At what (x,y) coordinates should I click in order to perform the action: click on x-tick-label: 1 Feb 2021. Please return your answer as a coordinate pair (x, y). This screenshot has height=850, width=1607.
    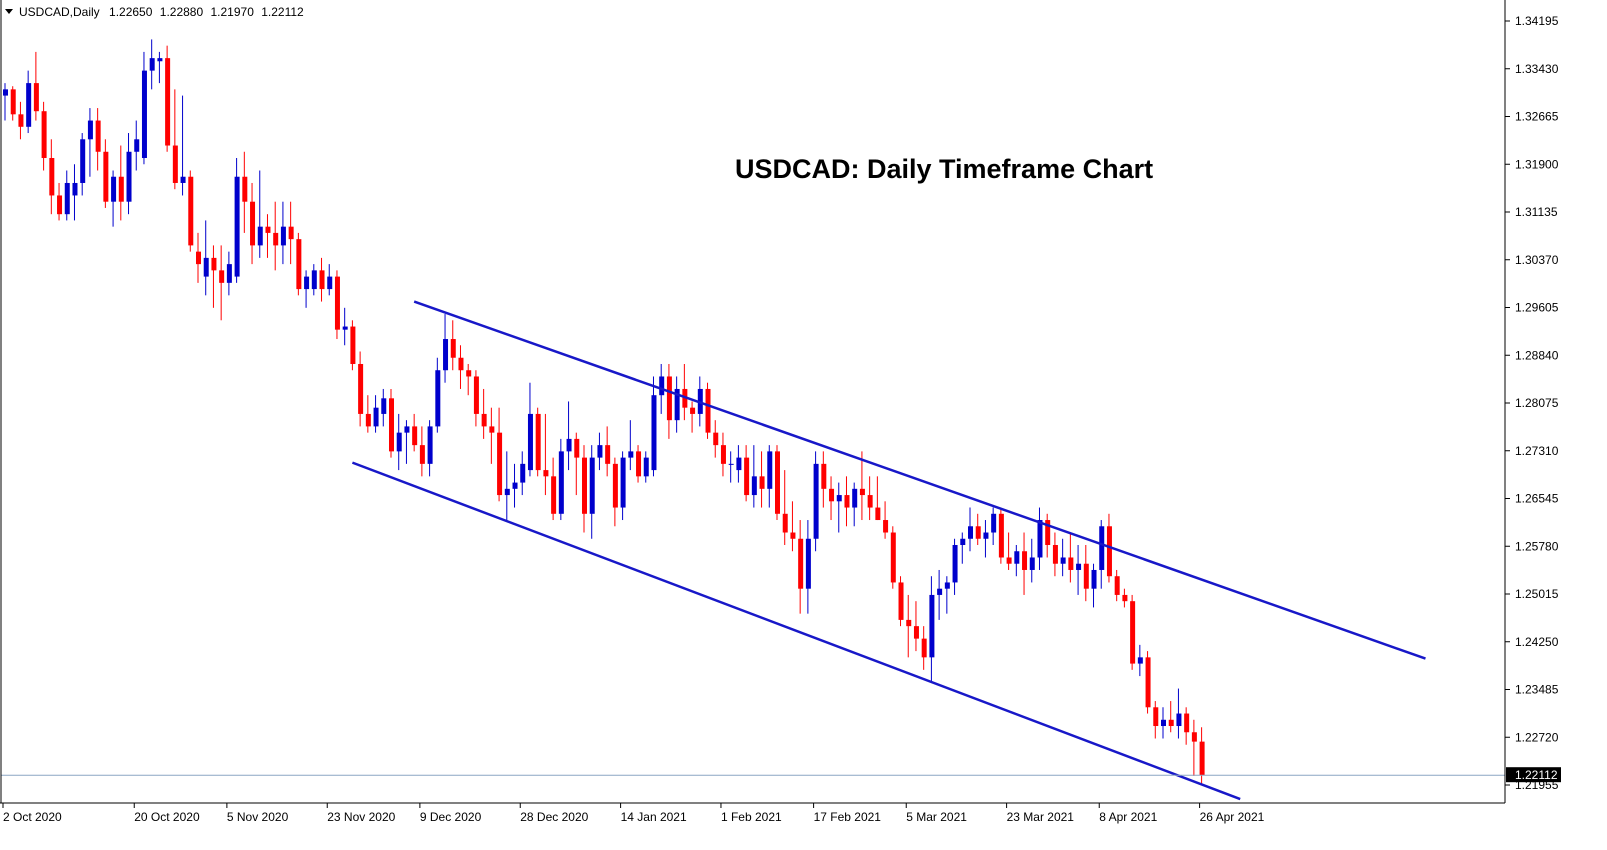
    Looking at the image, I should click on (751, 817).